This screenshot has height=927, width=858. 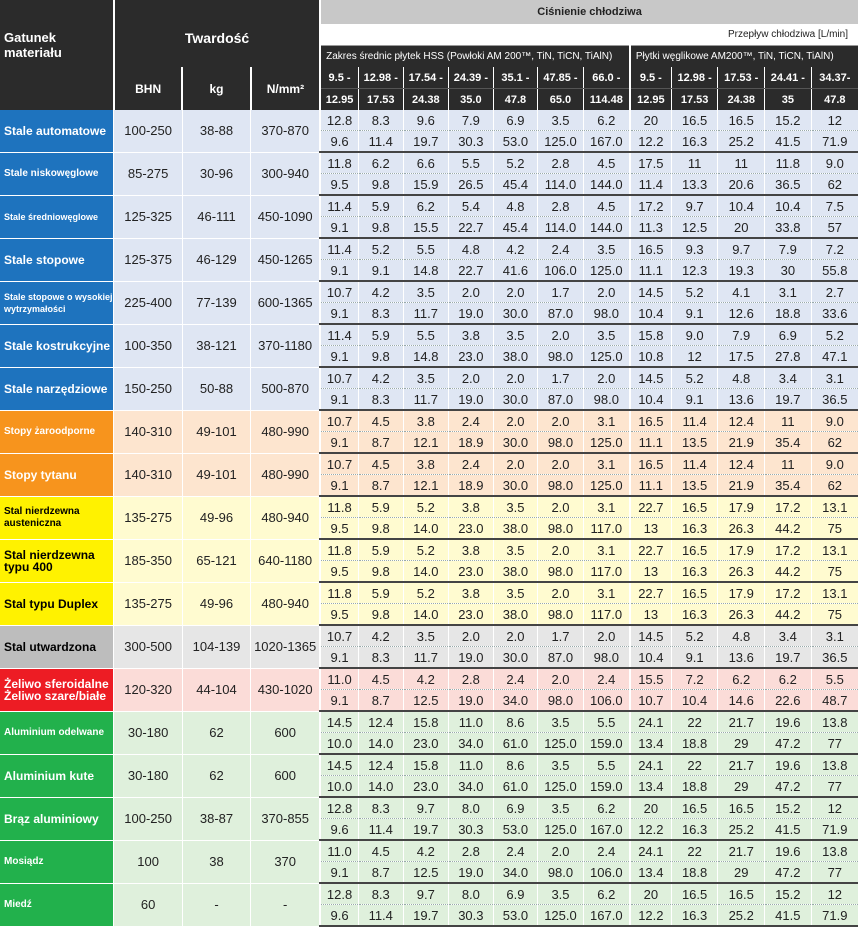 I want to click on hss-flow-value: 12.5, so click(x=425, y=700).